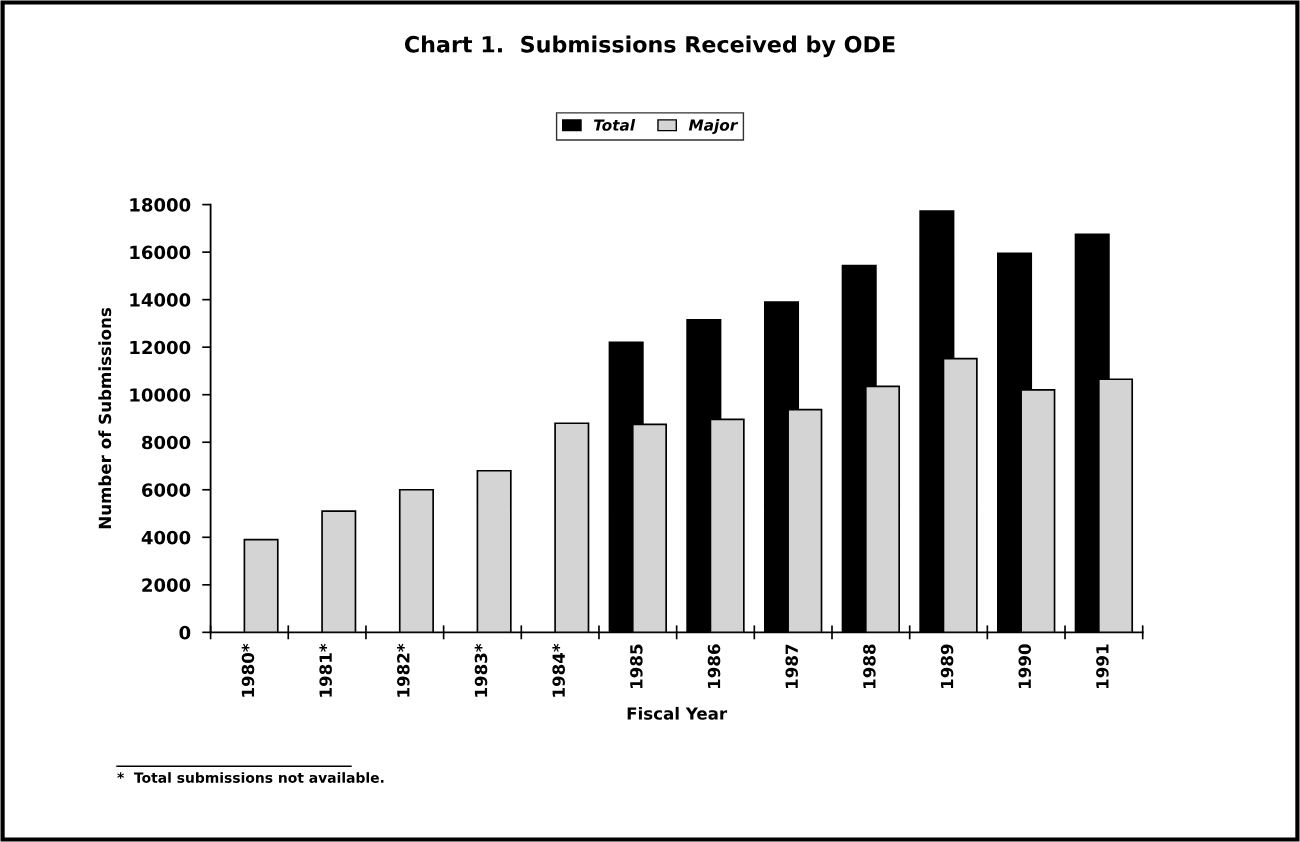 The width and height of the screenshot is (1300, 842). I want to click on x-tick-label: 1986, so click(714, 666).